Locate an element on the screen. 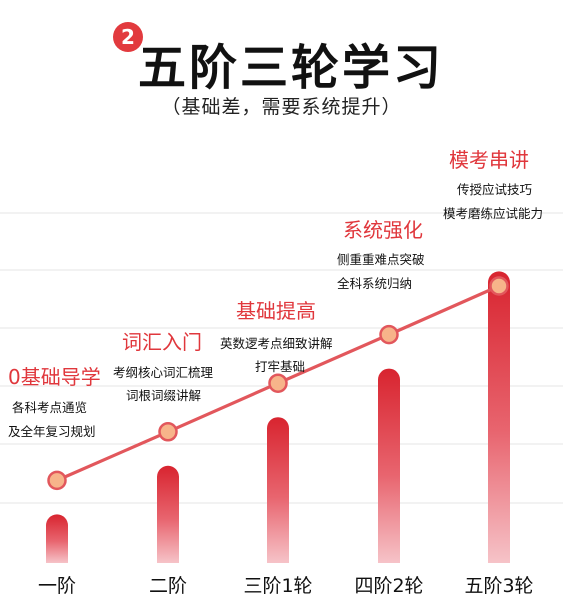 This screenshot has width=563, height=607. page-subtitle: （基础差，需要系统提升） is located at coordinates (281, 107).